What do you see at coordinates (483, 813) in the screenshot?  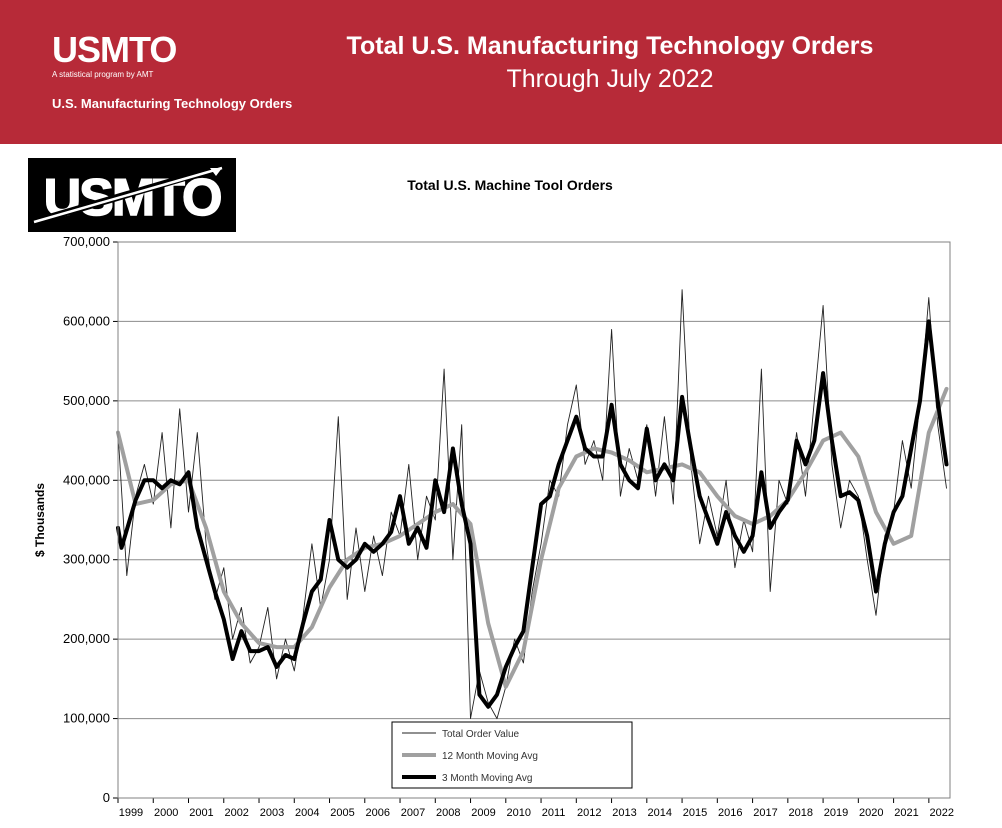 I see `x-tick-label: 2009` at bounding box center [483, 813].